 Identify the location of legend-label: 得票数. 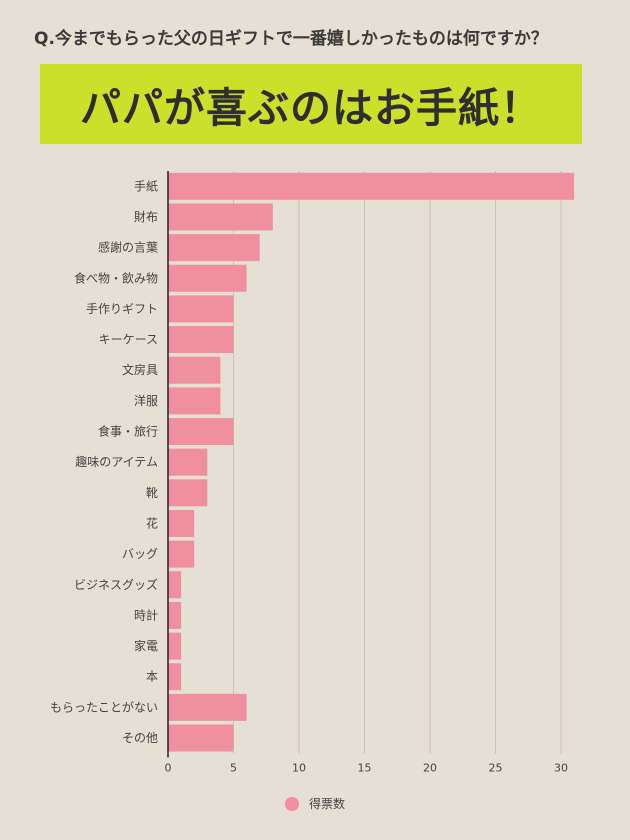
(326, 804).